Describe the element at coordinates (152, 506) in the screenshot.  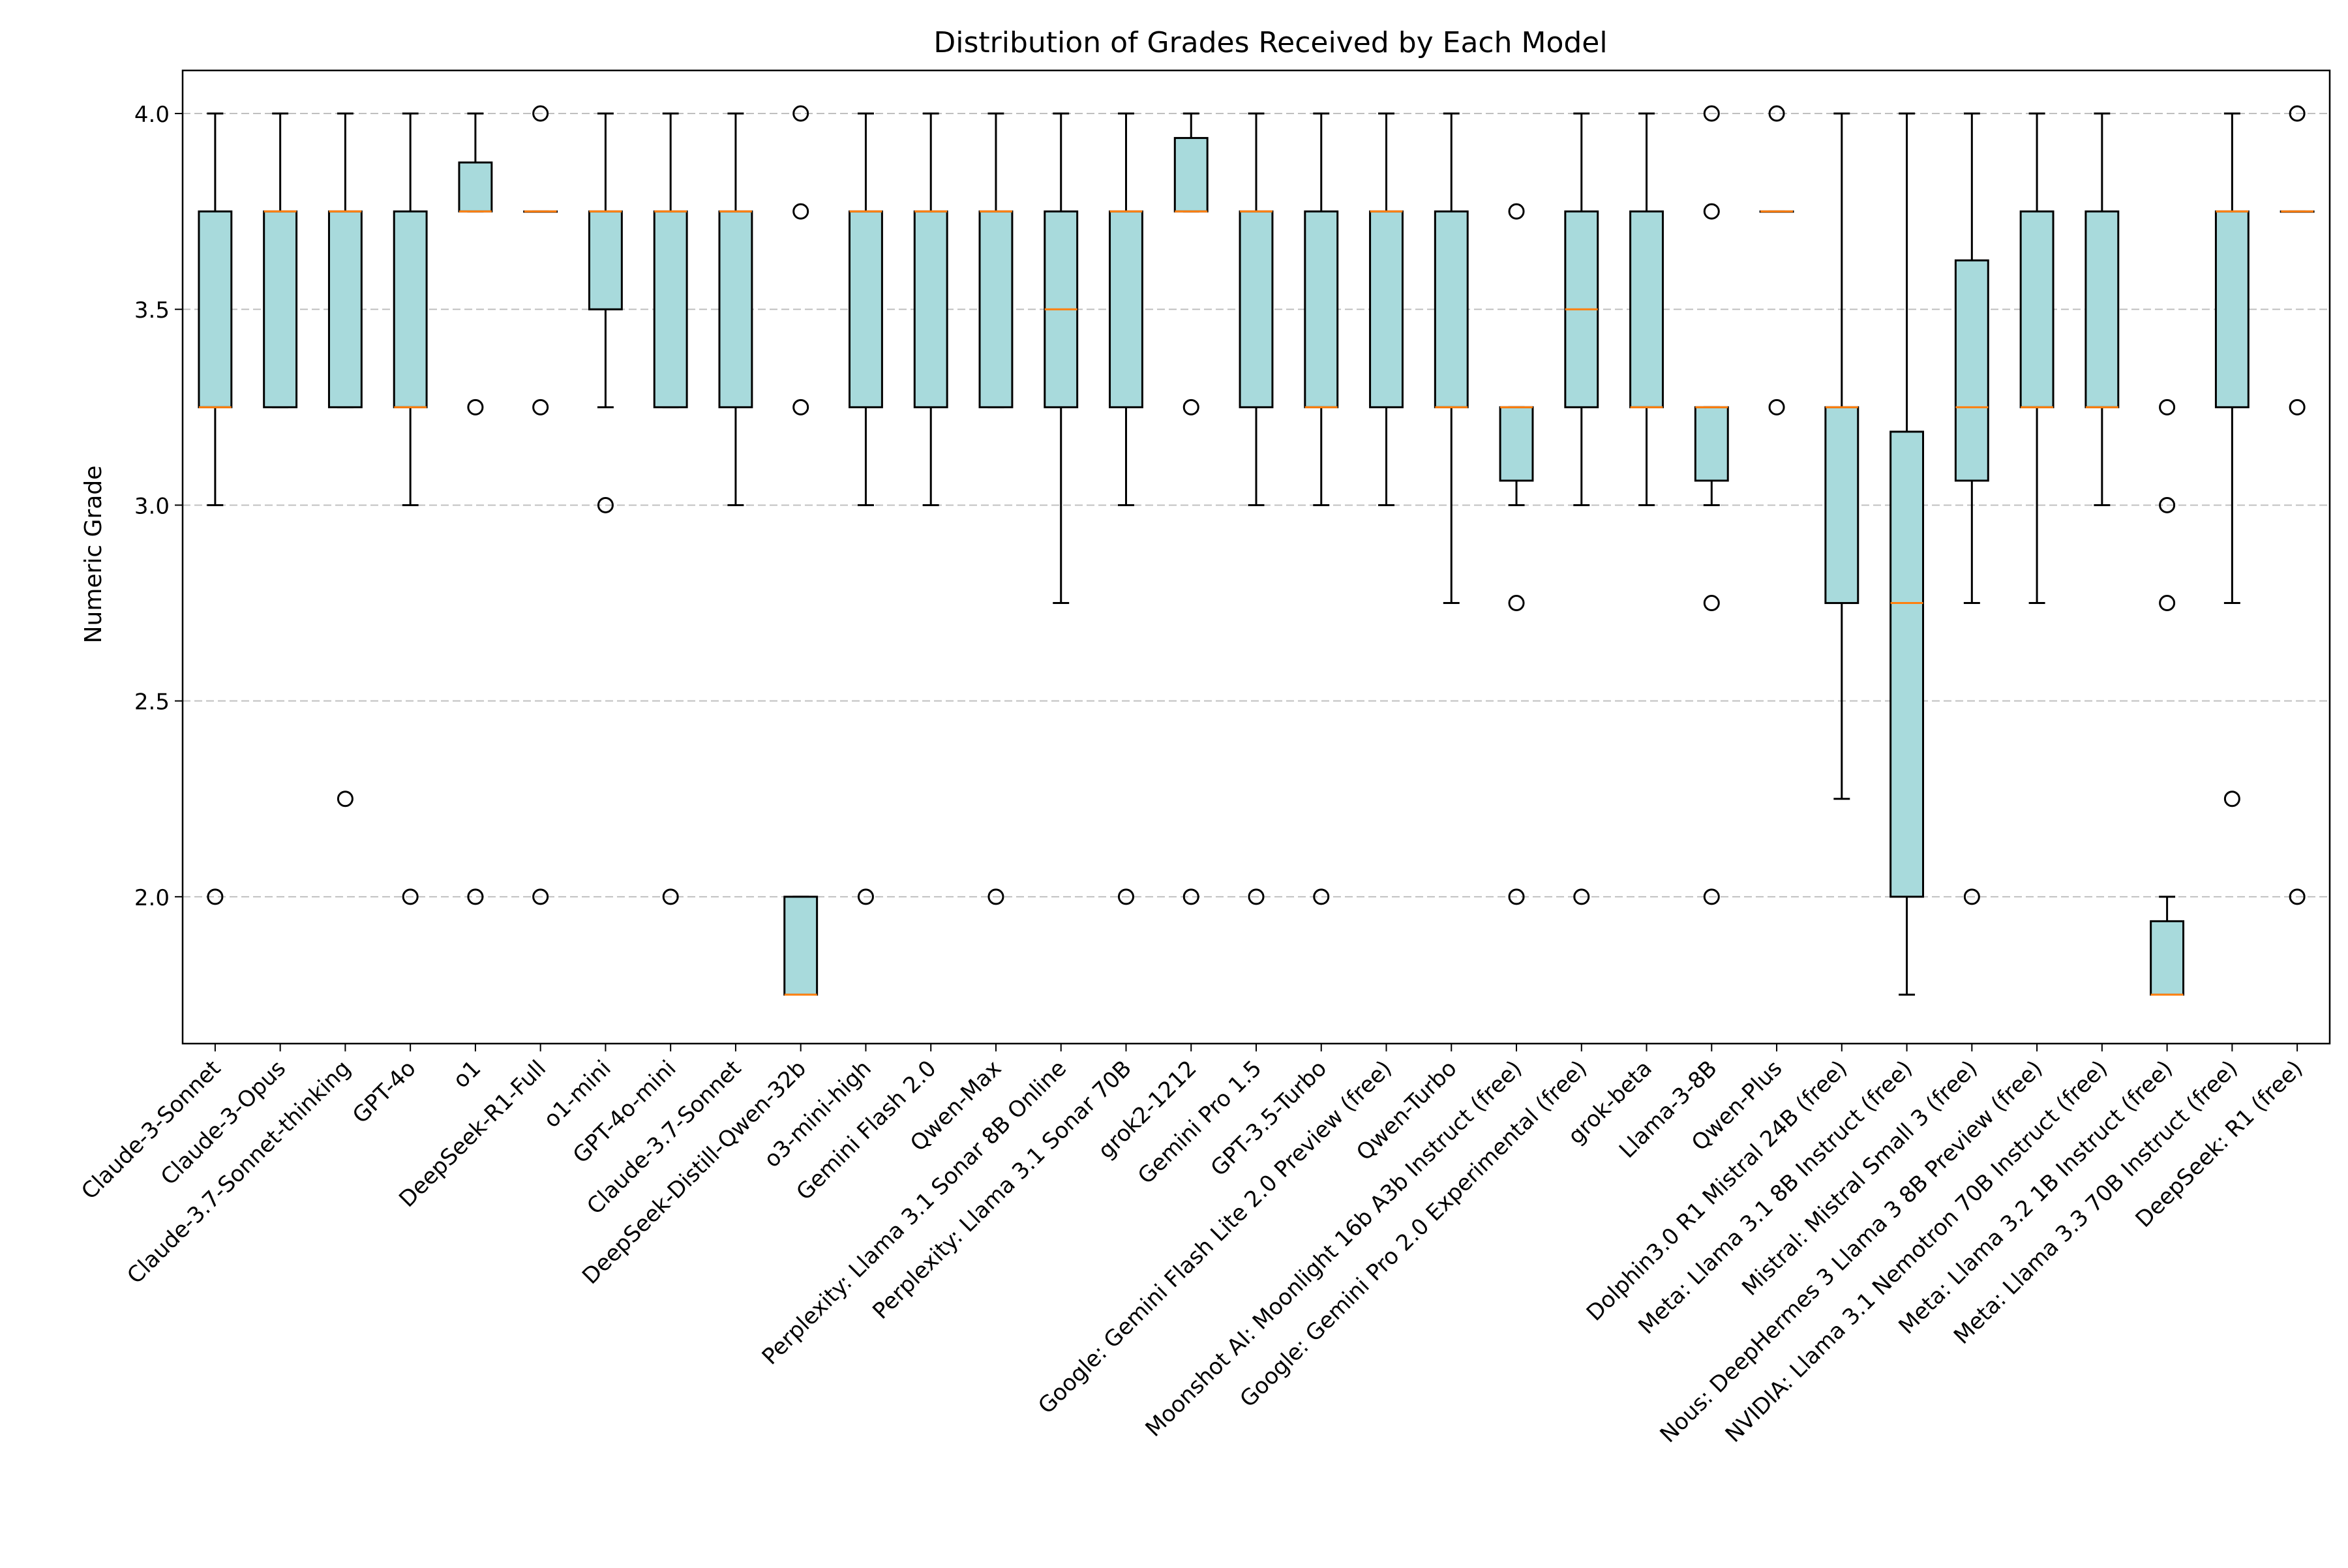
I see `y-tick-label: 3.0` at that location.